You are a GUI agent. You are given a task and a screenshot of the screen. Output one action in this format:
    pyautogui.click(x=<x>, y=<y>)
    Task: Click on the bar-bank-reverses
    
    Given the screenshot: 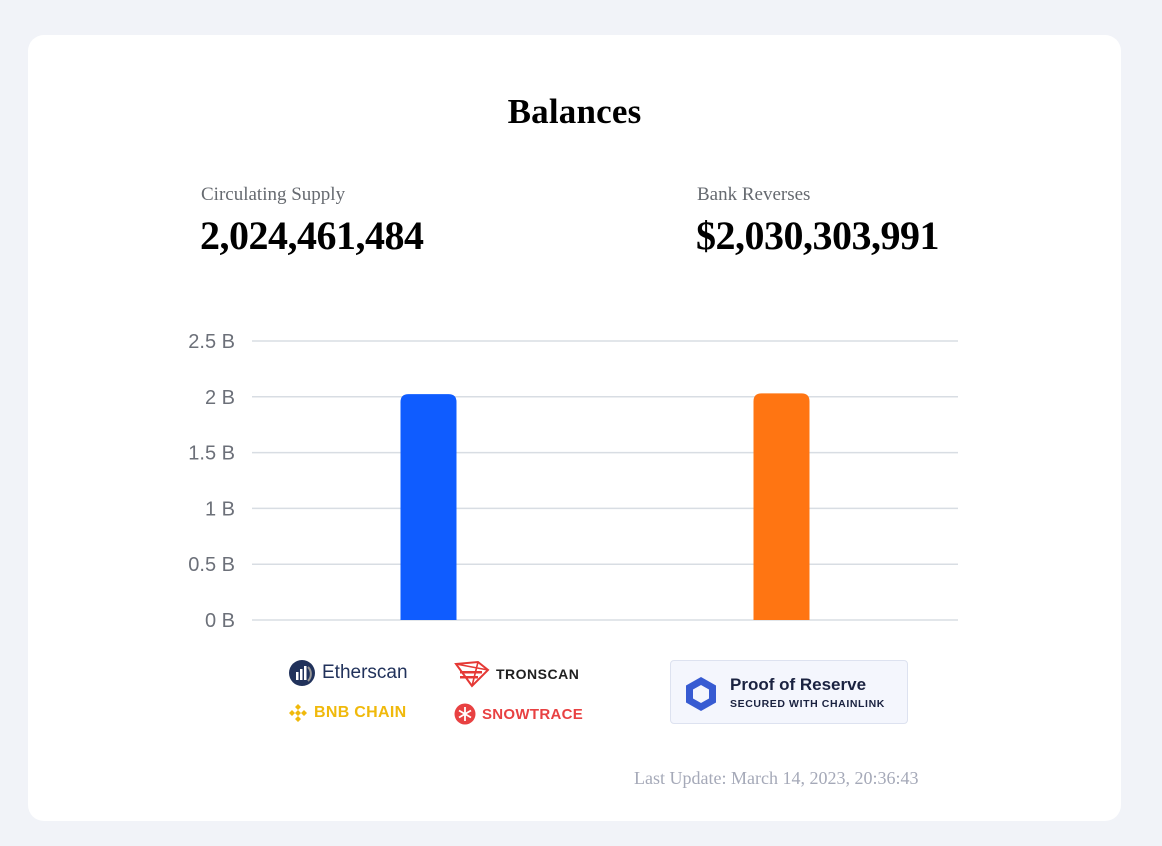 What is the action you would take?
    pyautogui.click(x=781, y=506)
    